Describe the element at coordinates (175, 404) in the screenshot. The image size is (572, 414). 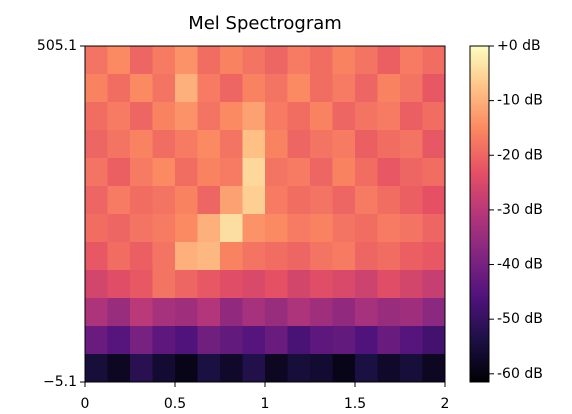
I see `x-tick-label: 0.5` at that location.